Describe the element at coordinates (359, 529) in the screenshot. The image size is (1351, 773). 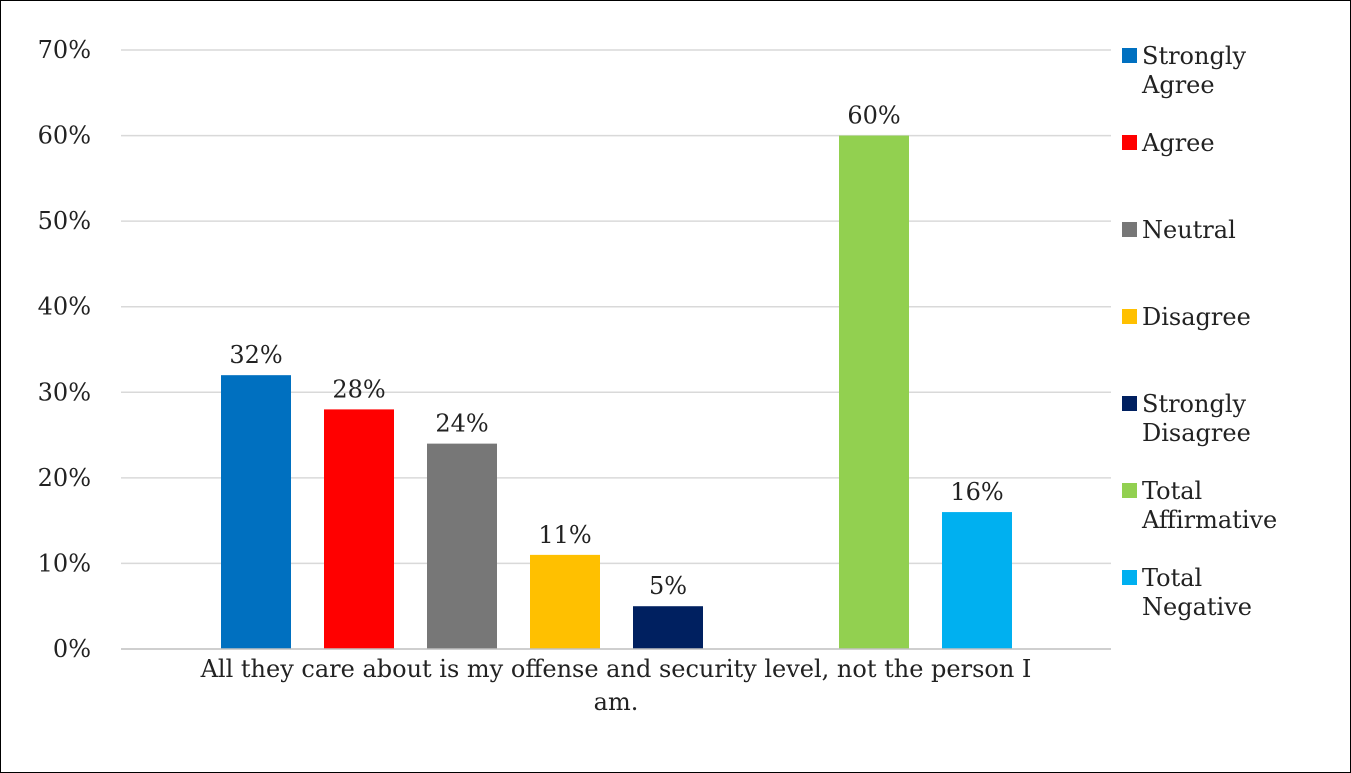
I see `bar-agree` at that location.